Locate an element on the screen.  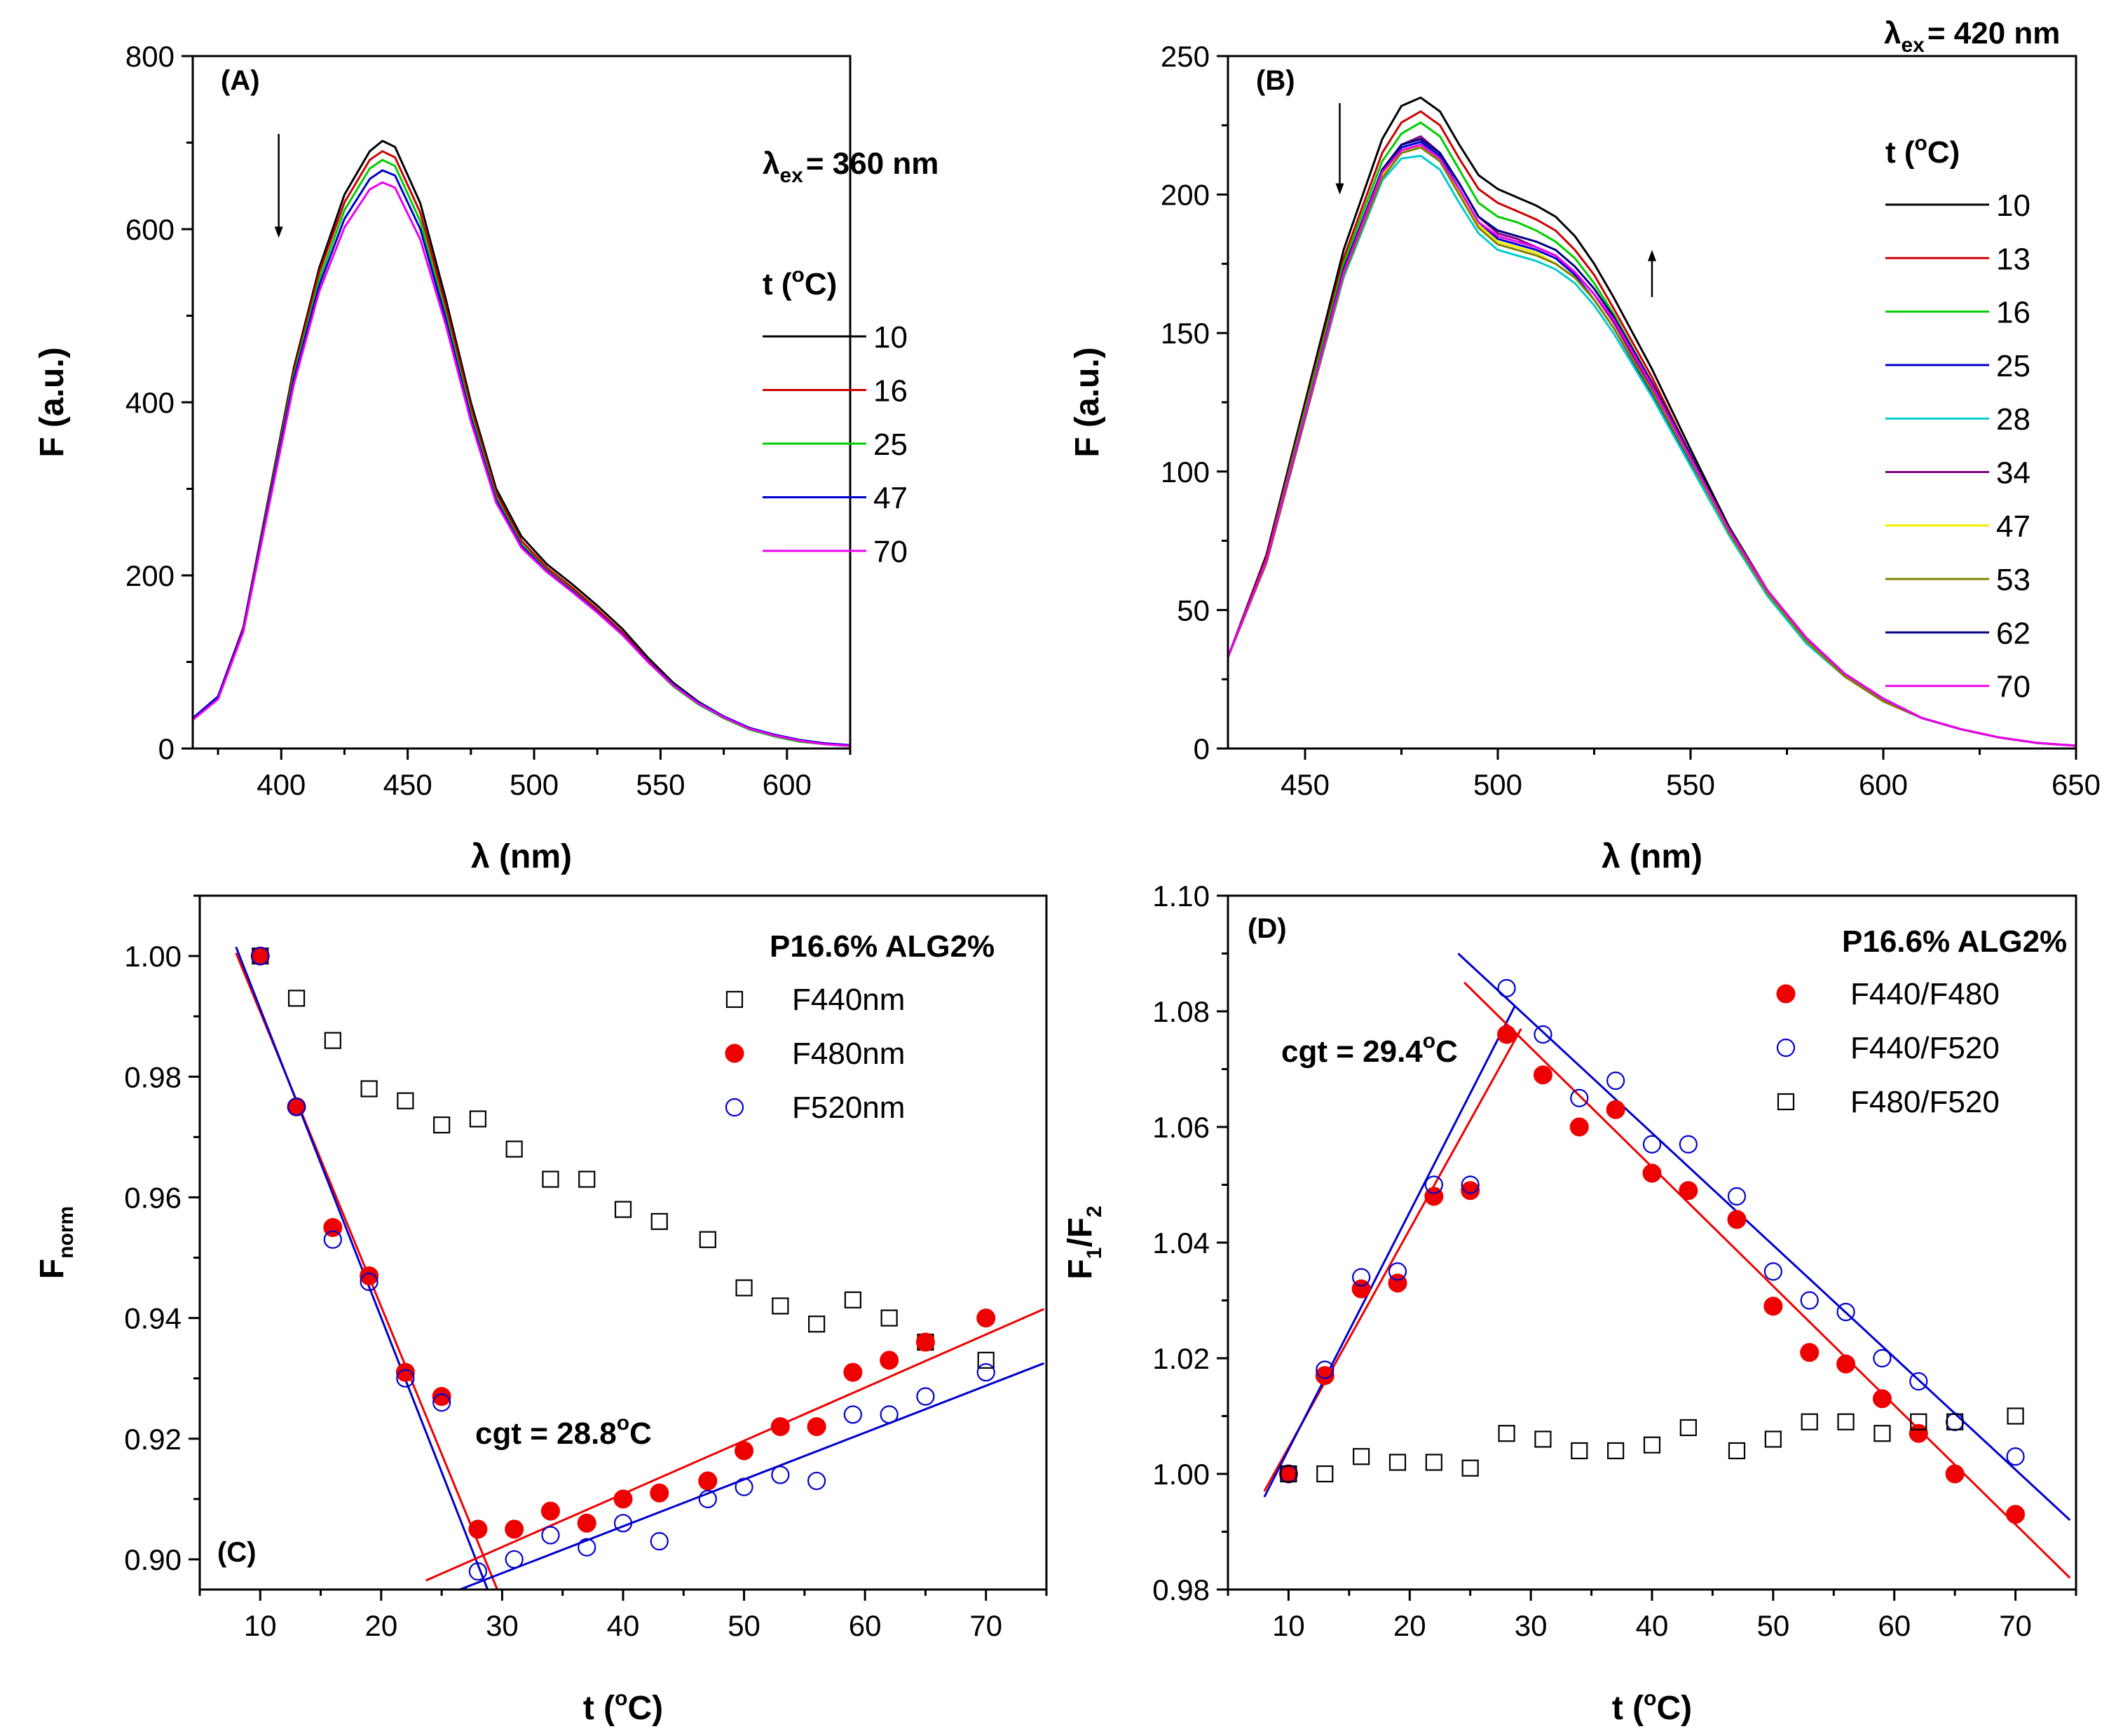
scatter-group is located at coordinates (1667, 1265).